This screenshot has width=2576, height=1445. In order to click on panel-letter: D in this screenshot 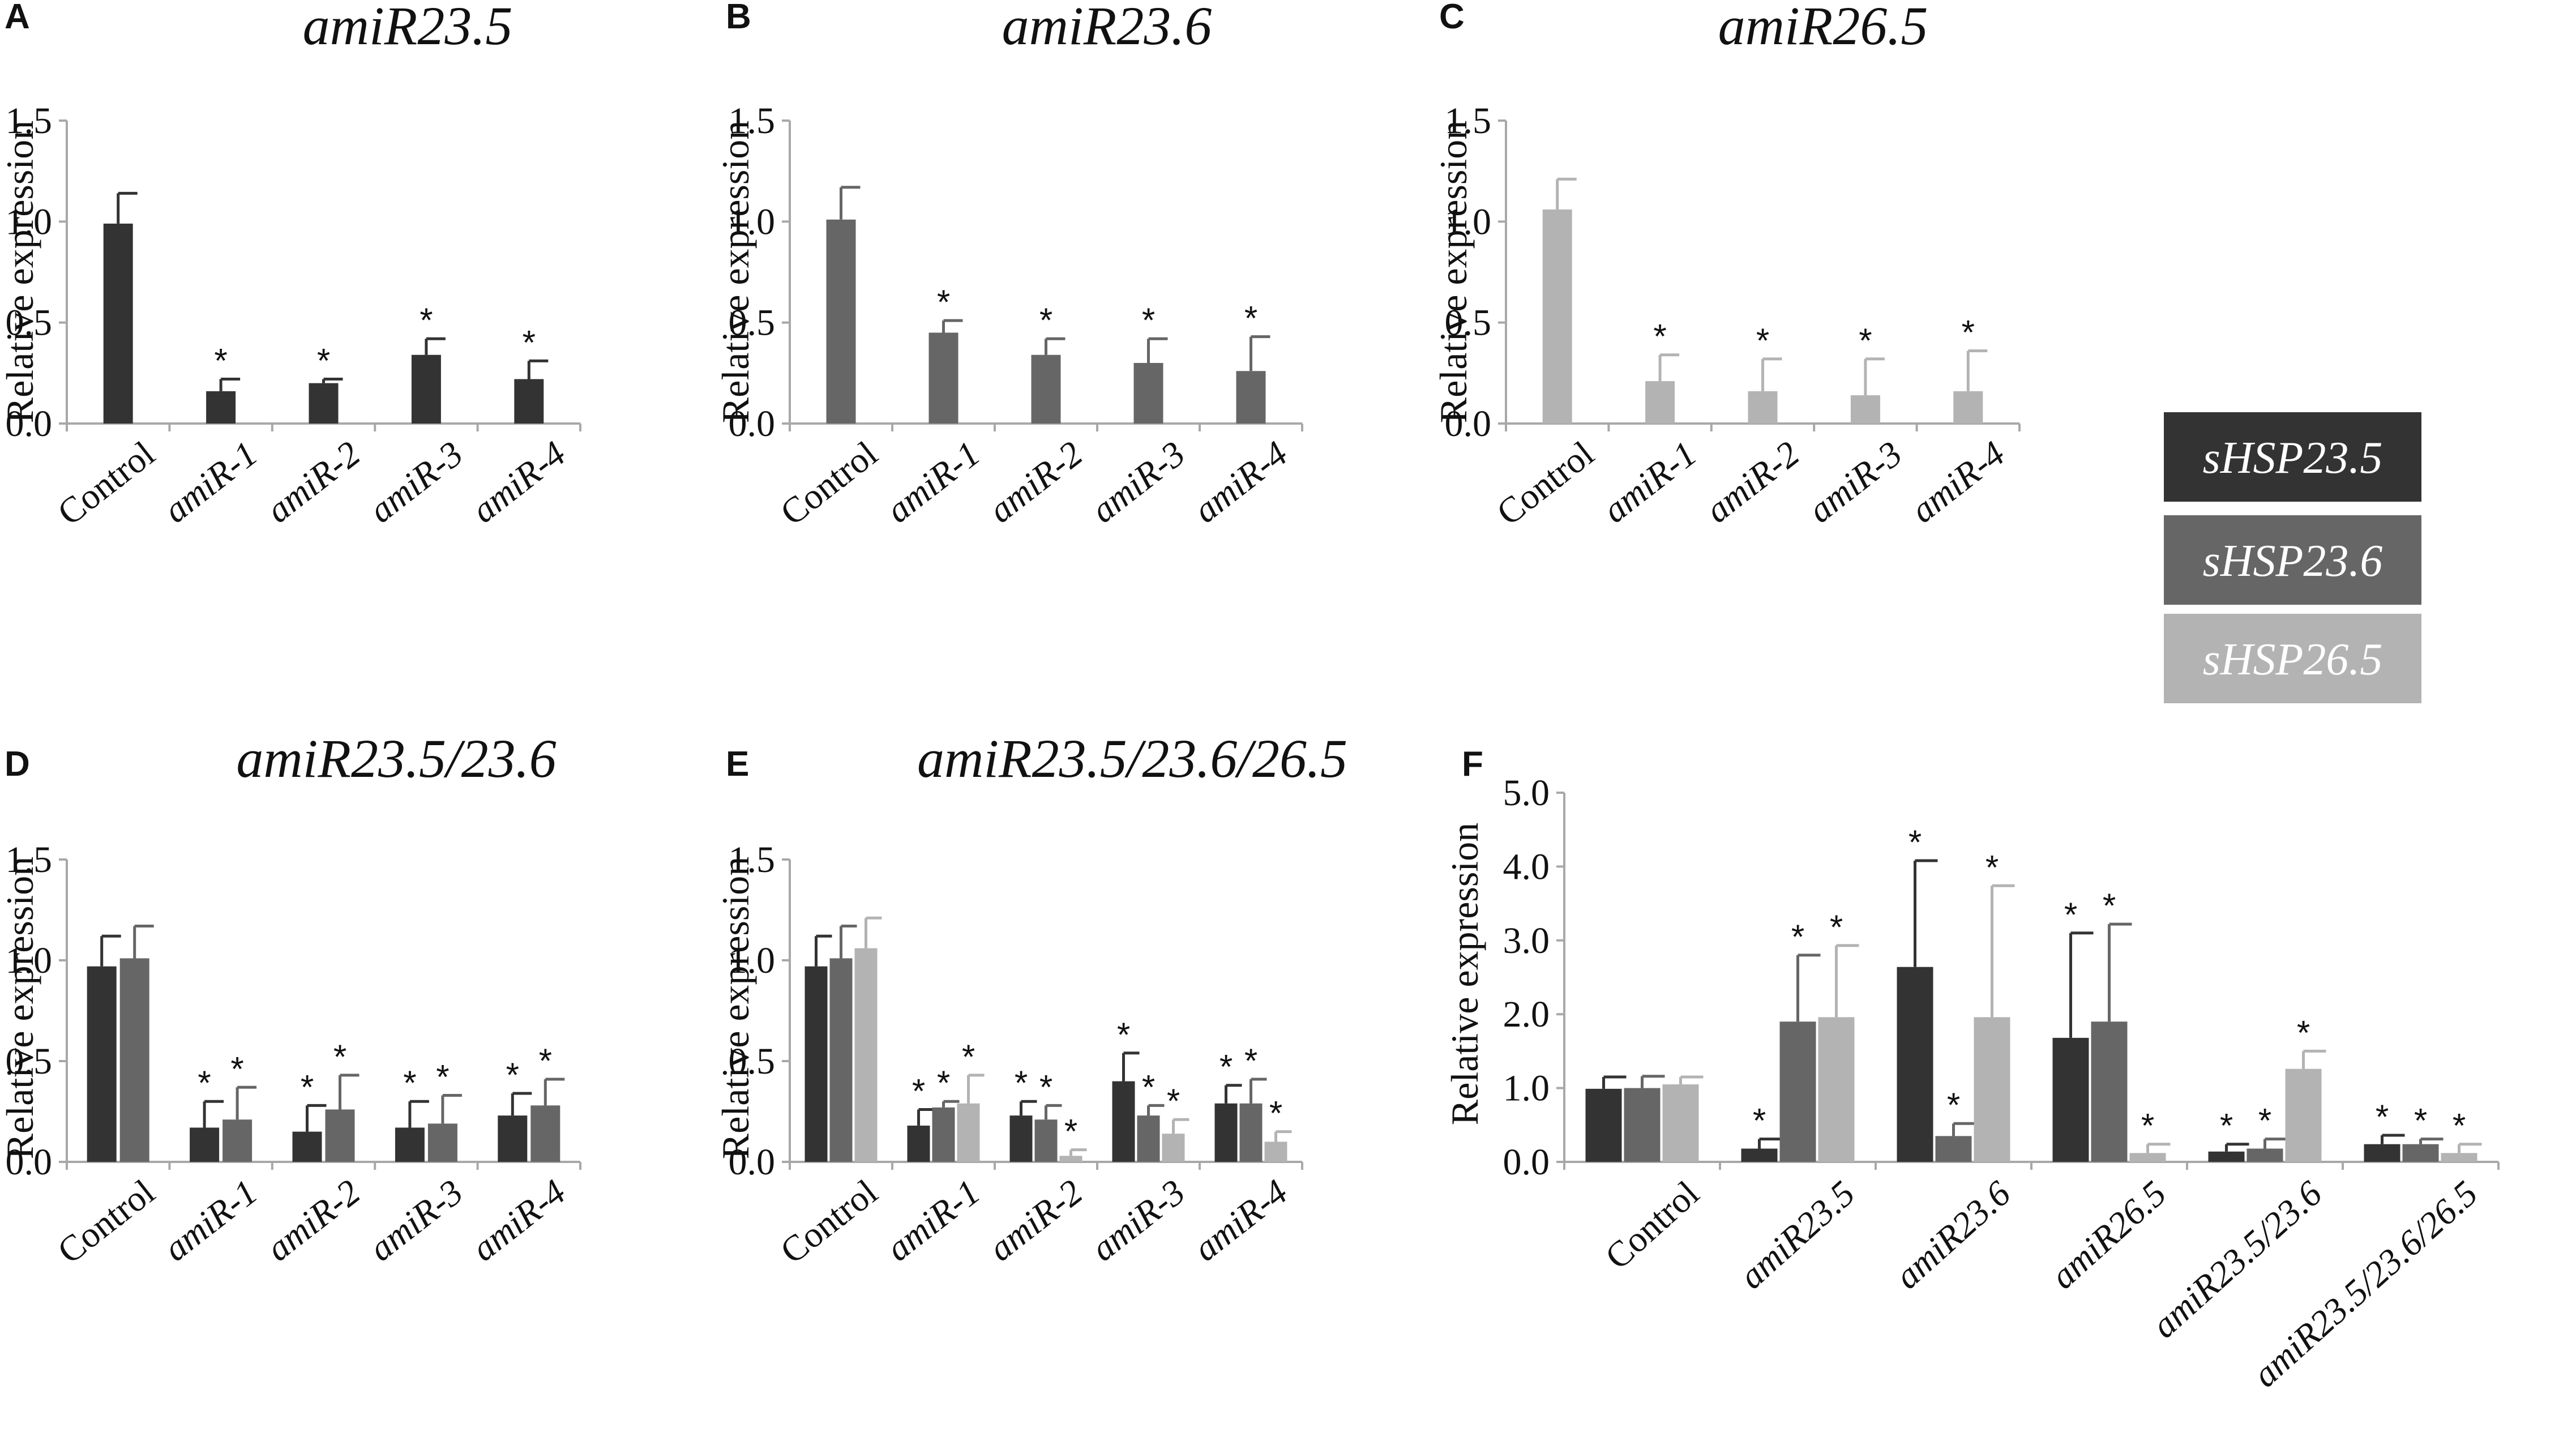, I will do `click(17, 764)`.